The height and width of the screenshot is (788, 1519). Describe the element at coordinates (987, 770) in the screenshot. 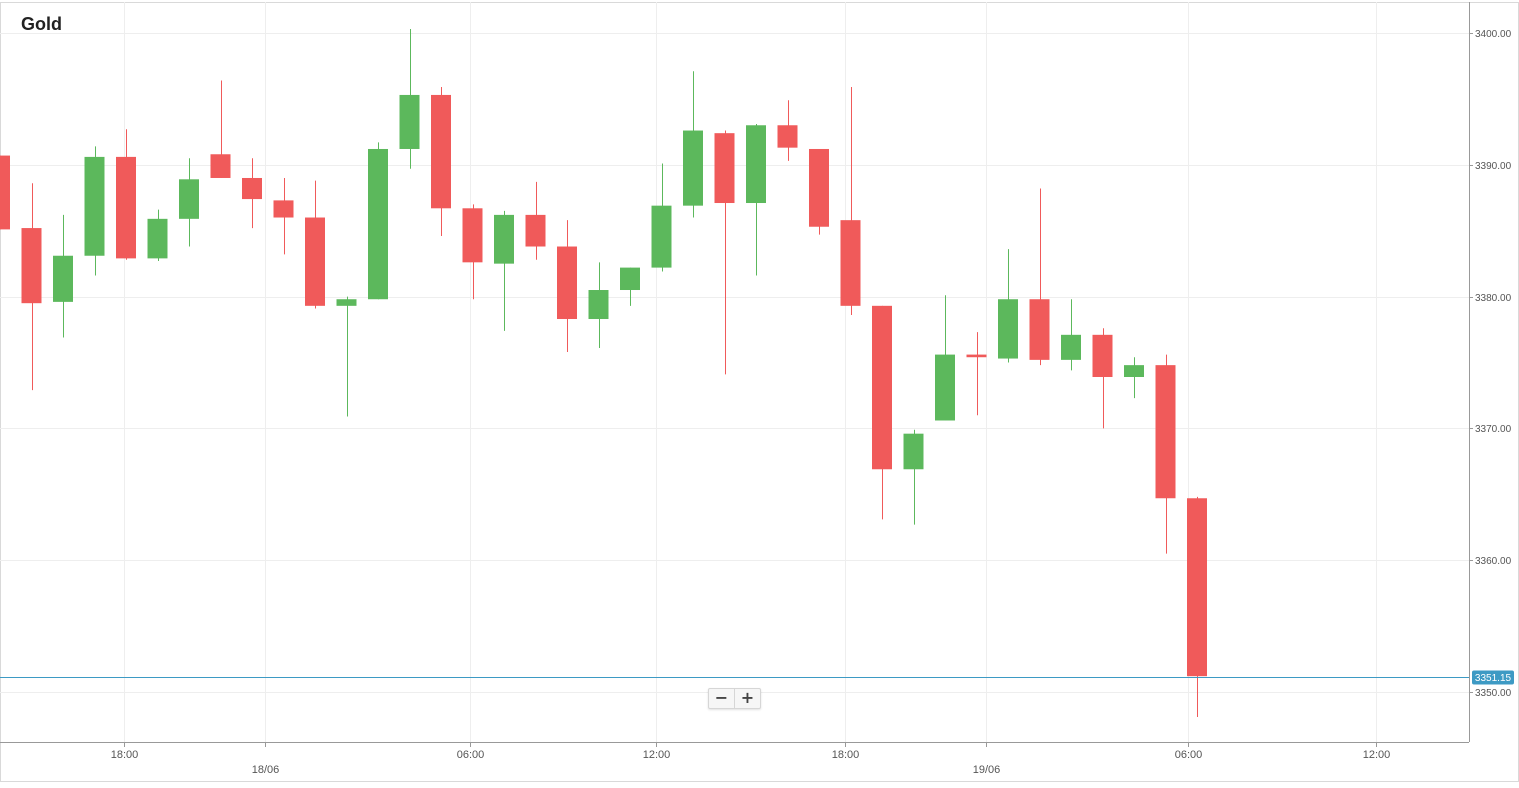

I see `x-date-label: 19/06` at that location.